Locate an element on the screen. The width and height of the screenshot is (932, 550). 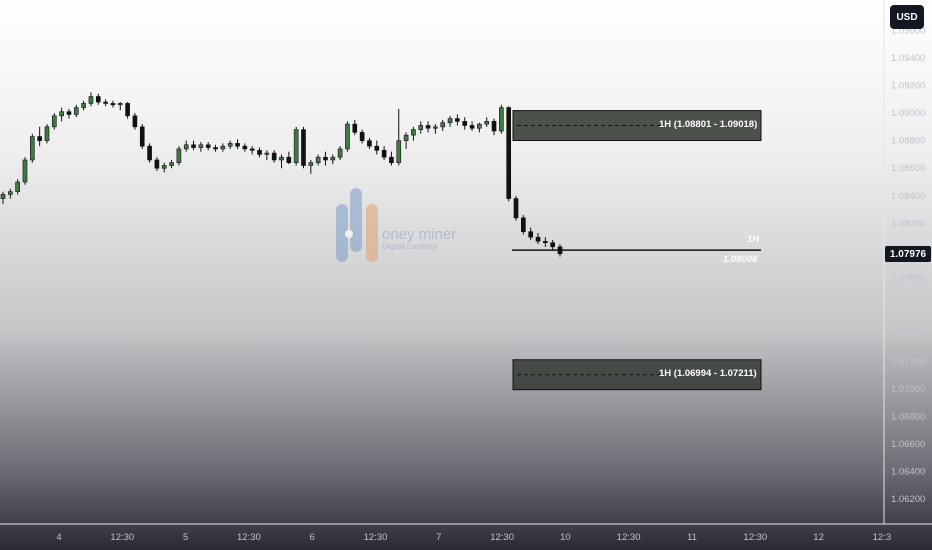
price-tick-label: 1.08800 is located at coordinates (908, 141).